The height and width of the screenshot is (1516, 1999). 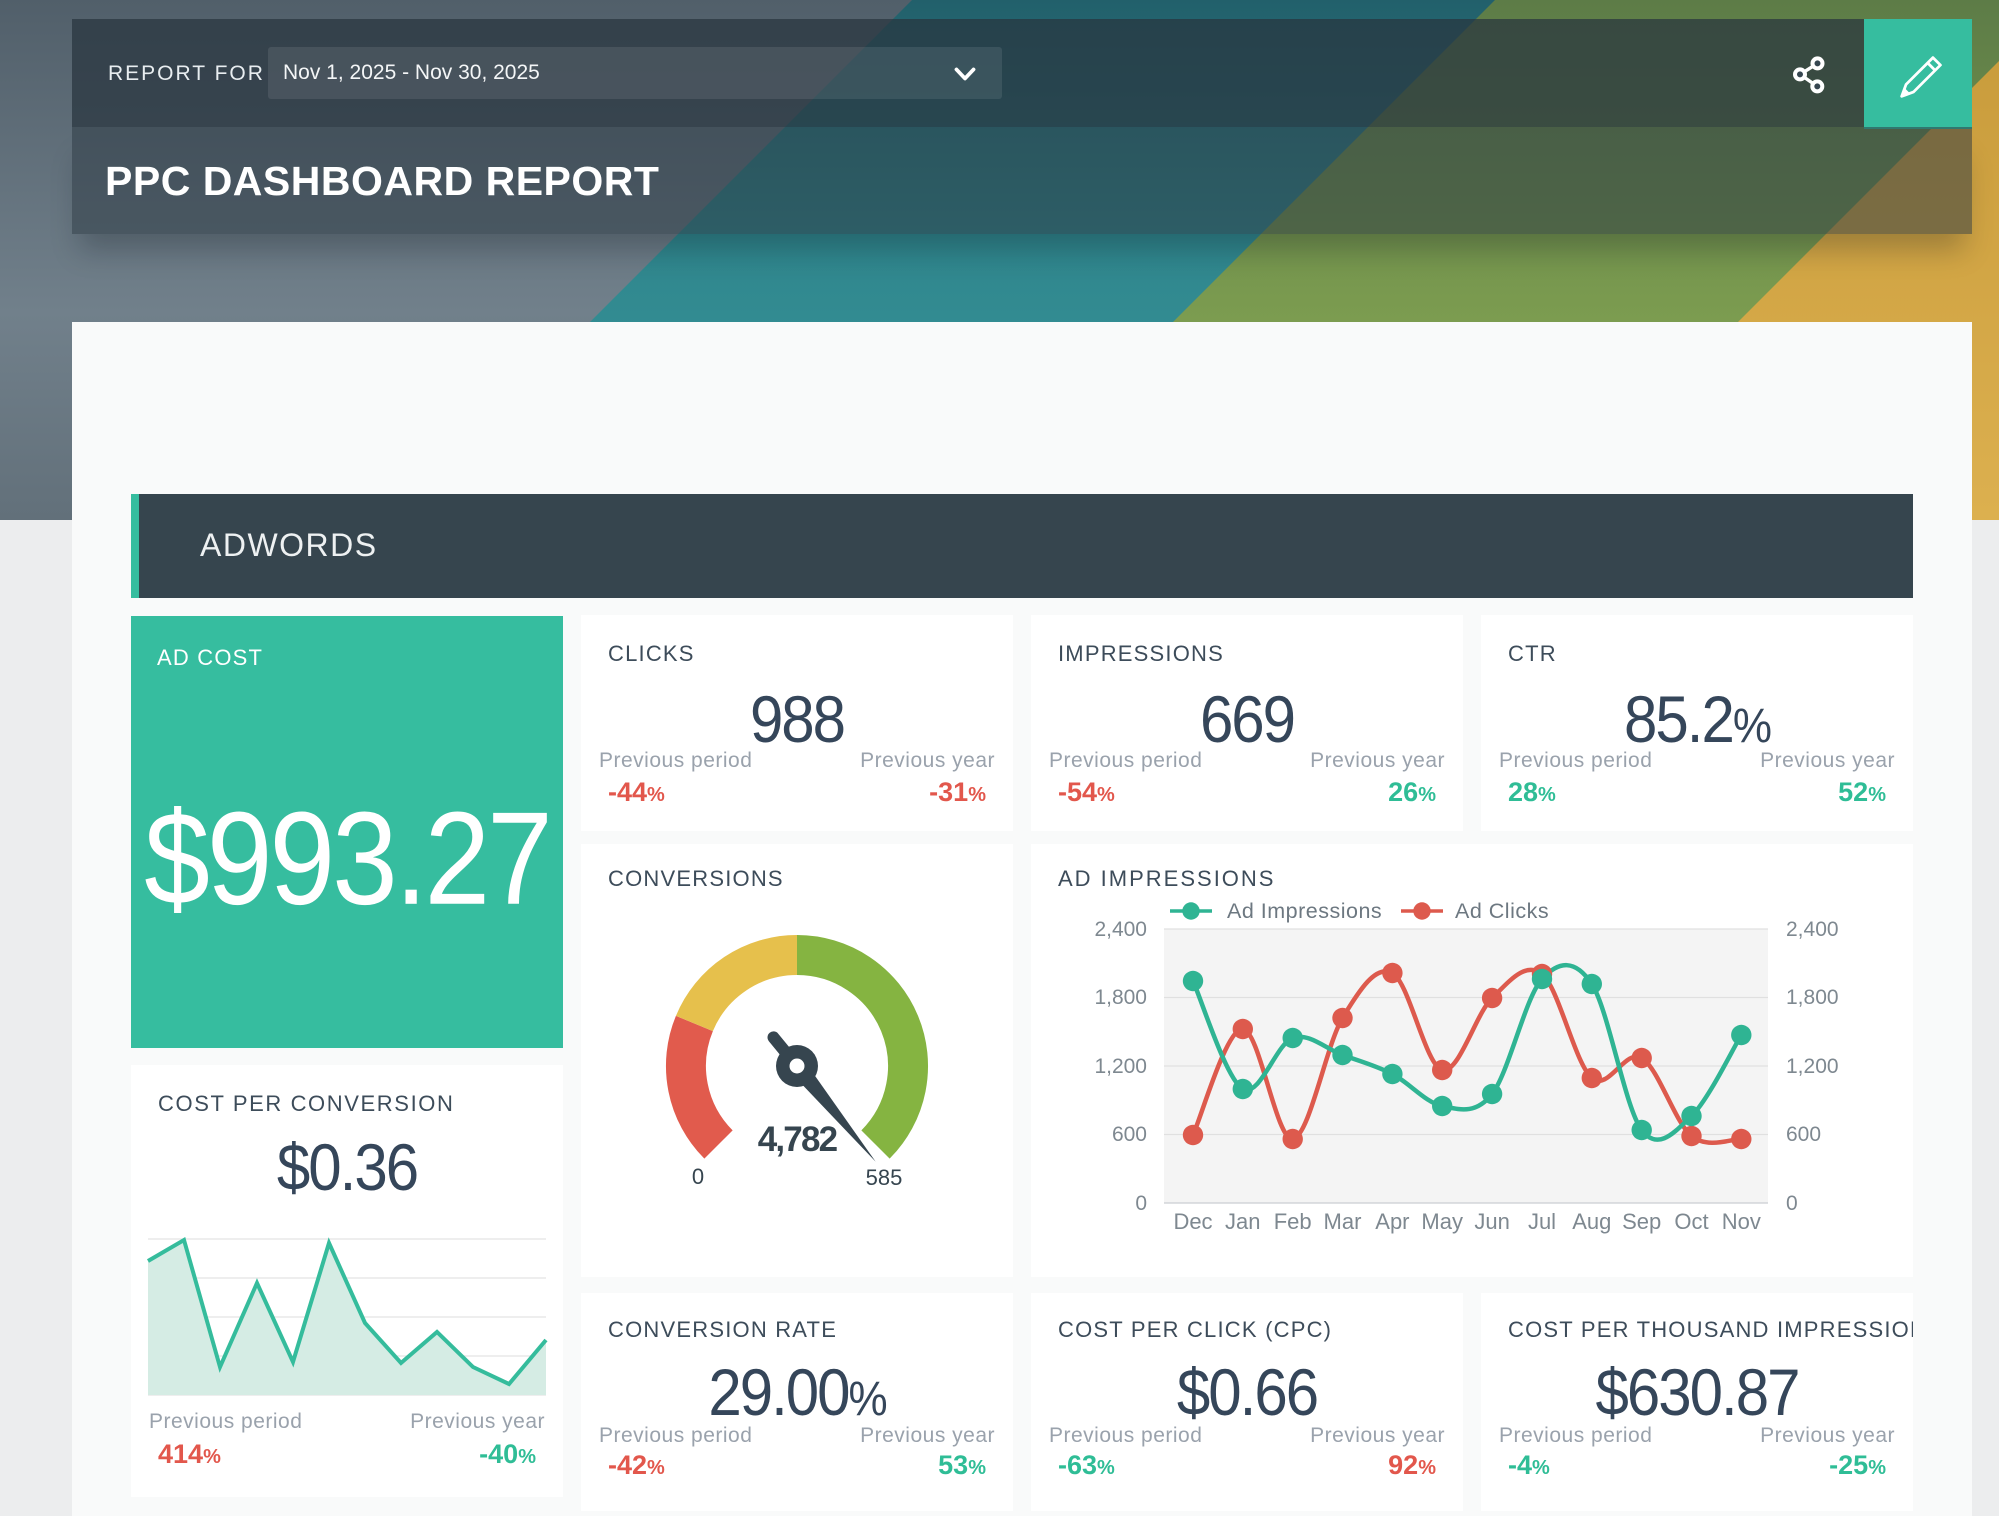 What do you see at coordinates (1502, 911) in the screenshot?
I see `svg-text: Ad Clicks` at bounding box center [1502, 911].